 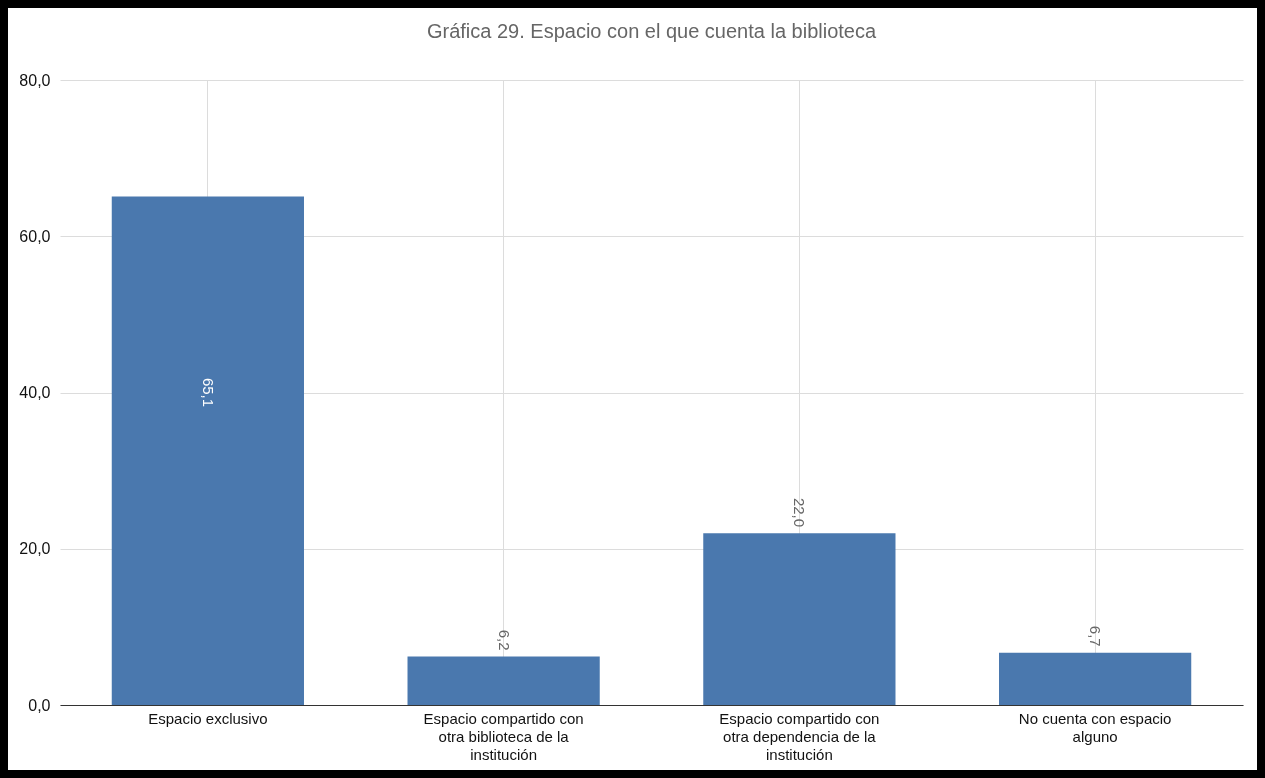 What do you see at coordinates (35, 392) in the screenshot?
I see `y-tick-label: 40,0` at bounding box center [35, 392].